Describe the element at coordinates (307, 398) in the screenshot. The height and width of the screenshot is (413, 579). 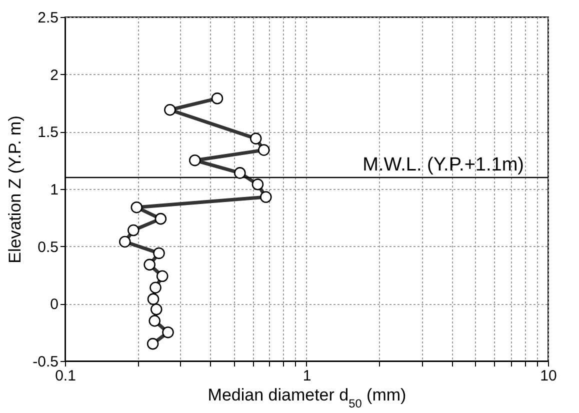
I see `x-axis-title: Median diameter d$_{50}$ (mm)` at that location.